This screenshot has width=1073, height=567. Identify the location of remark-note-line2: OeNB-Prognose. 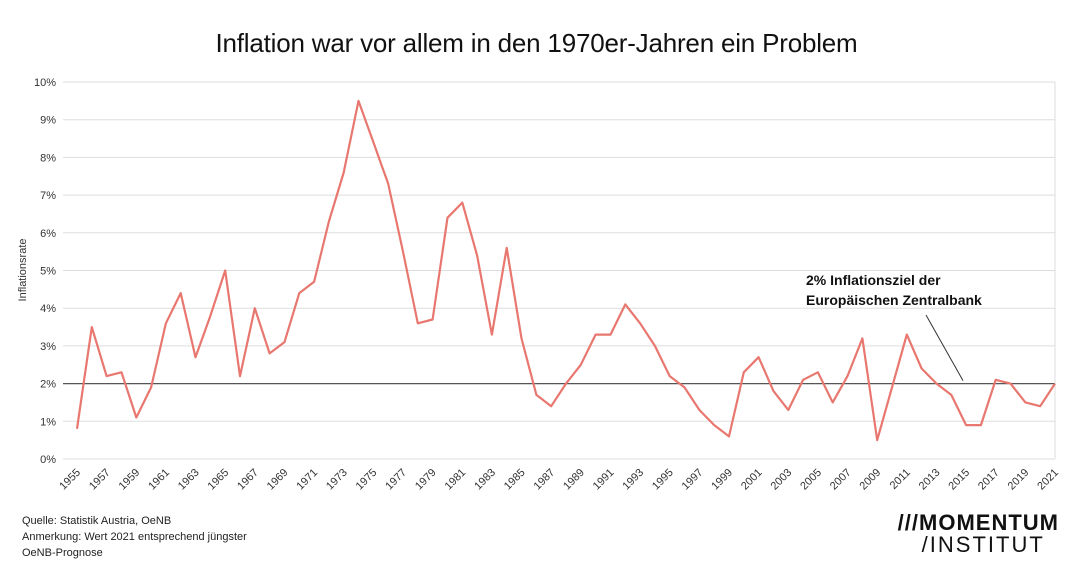
(62, 553).